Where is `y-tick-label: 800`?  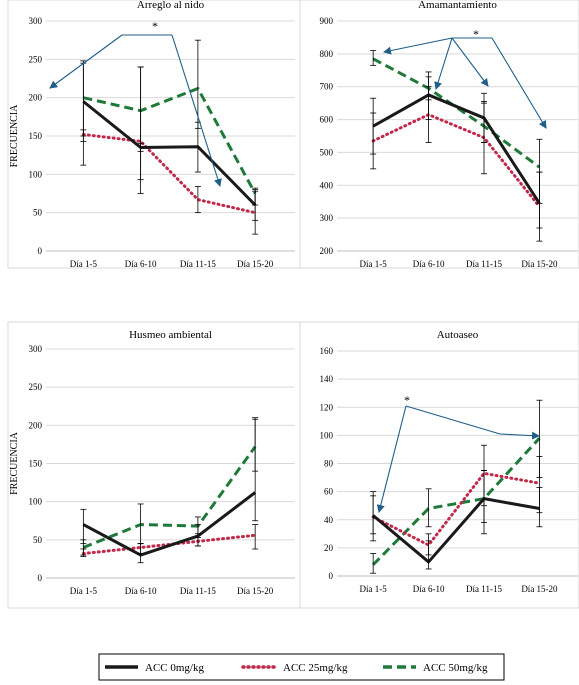
y-tick-label: 800 is located at coordinates (327, 54).